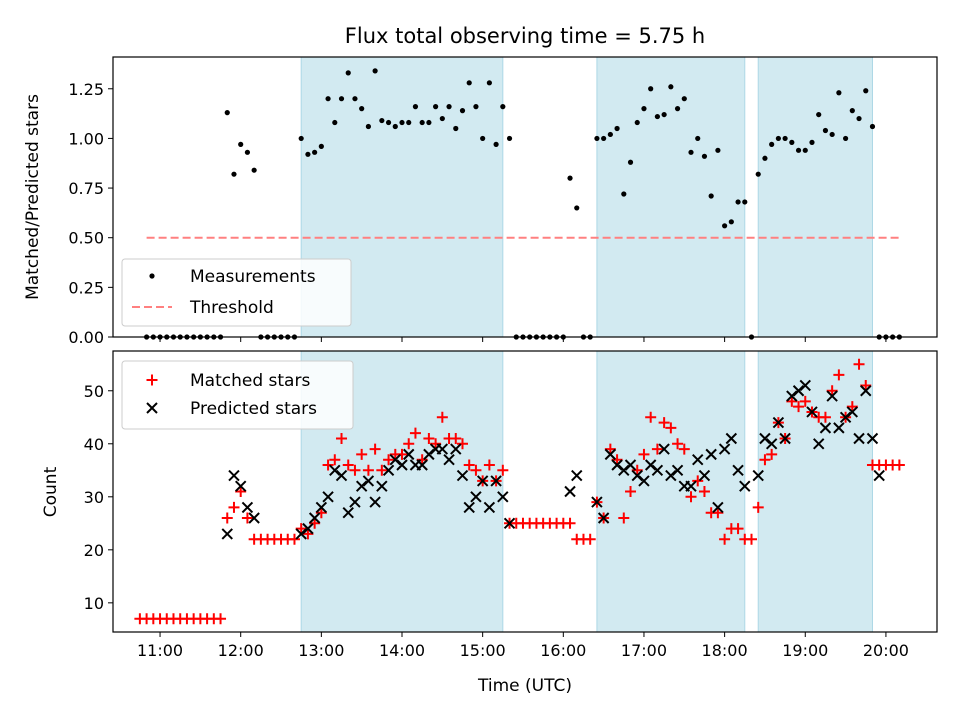 The image size is (960, 720). I want to click on x-tick-label: 11:00, so click(160, 650).